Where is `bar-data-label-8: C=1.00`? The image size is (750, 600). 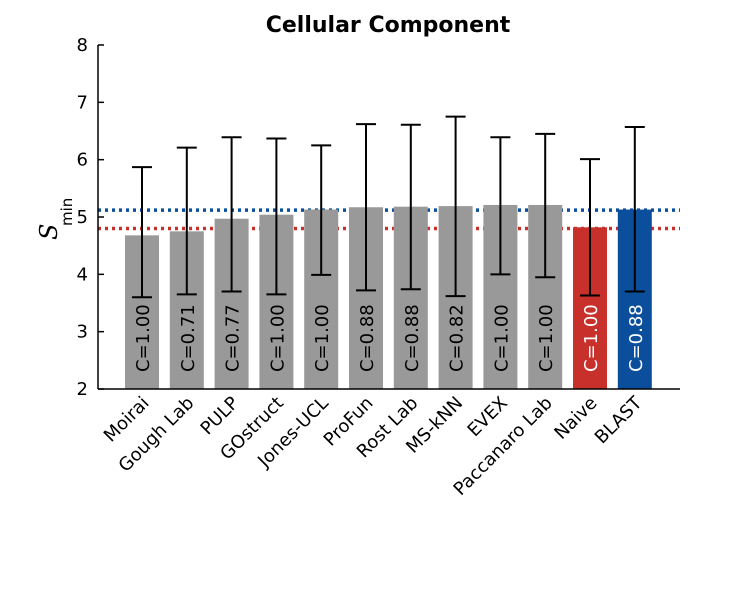 bar-data-label-8: C=1.00 is located at coordinates (501, 338).